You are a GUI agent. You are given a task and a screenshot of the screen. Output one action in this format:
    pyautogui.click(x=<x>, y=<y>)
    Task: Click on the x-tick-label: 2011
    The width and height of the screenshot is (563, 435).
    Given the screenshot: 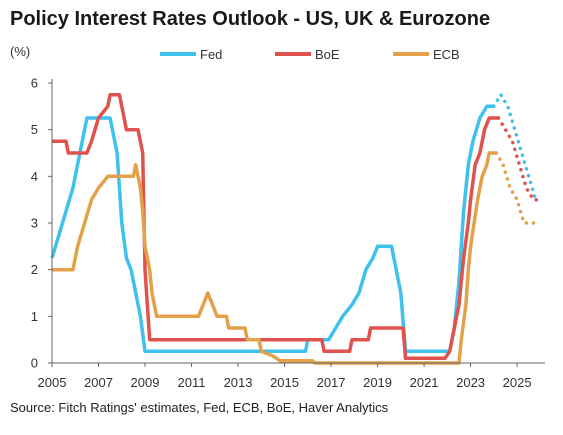 What is the action you would take?
    pyautogui.click(x=192, y=382)
    